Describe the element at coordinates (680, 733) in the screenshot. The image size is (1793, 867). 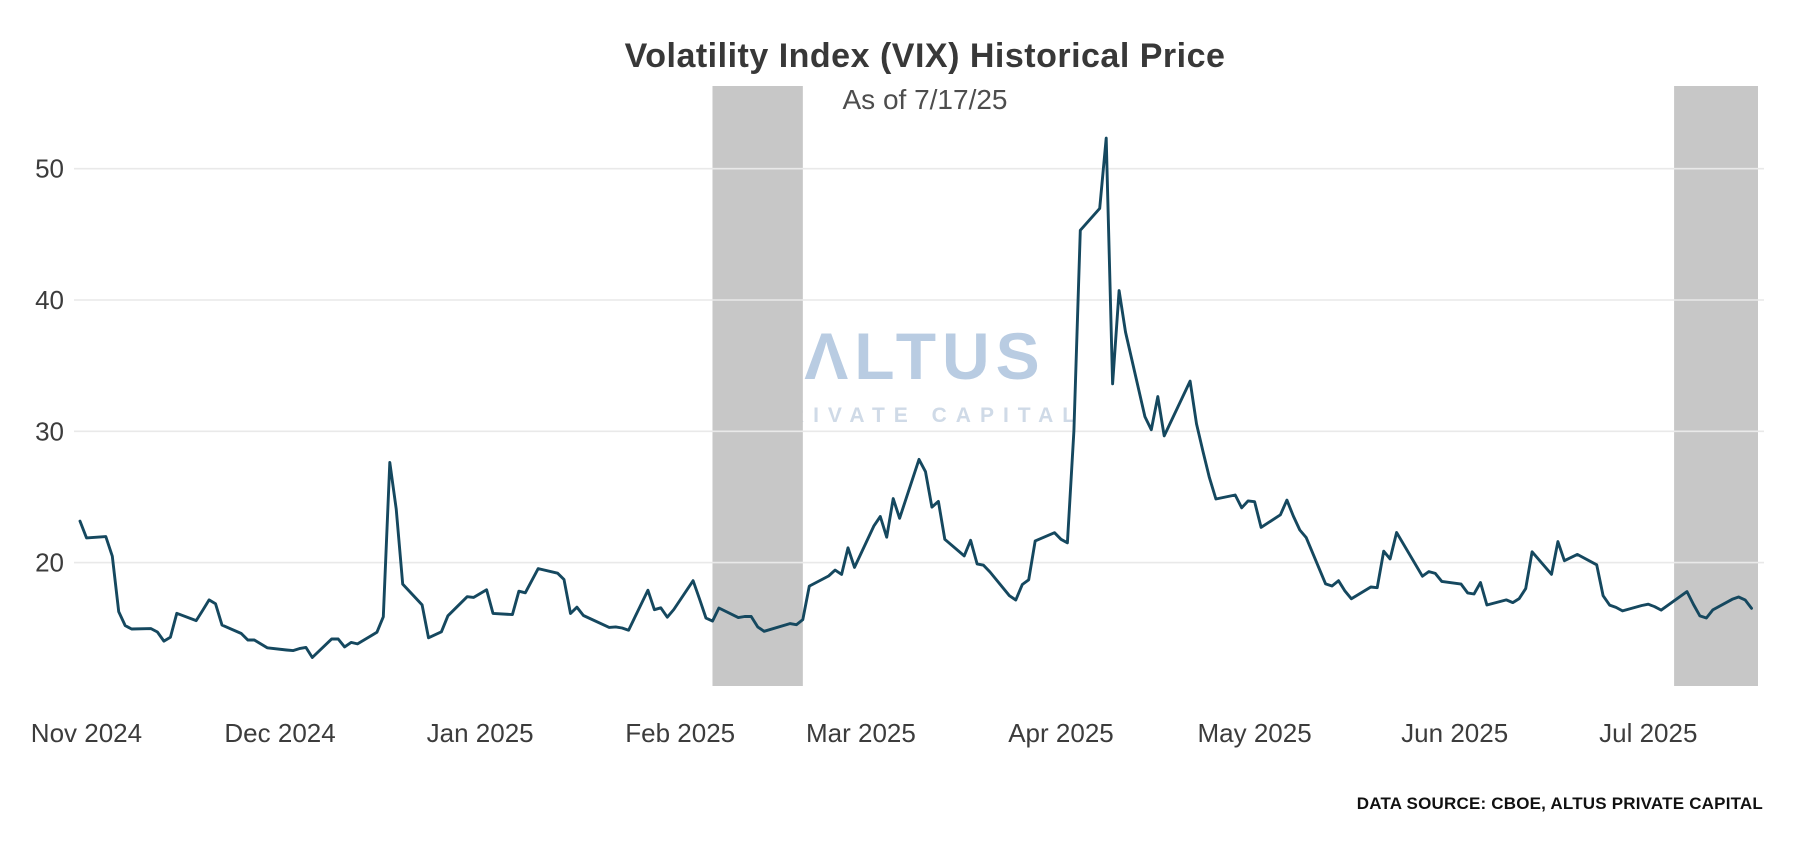
I see `x-axis-tick-label: Feb 2025` at that location.